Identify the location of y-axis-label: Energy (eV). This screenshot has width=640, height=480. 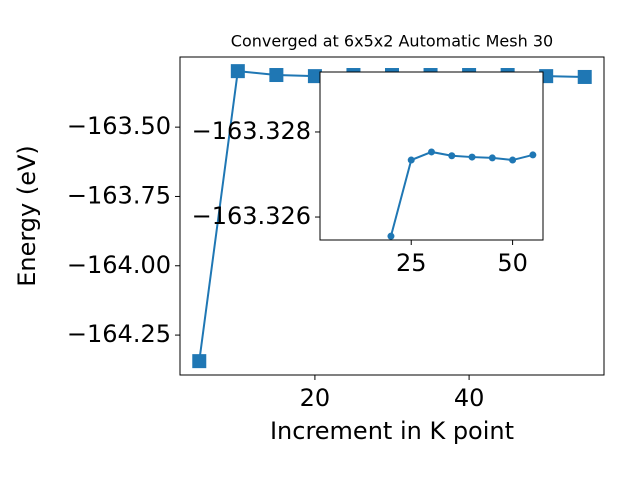
(27, 216).